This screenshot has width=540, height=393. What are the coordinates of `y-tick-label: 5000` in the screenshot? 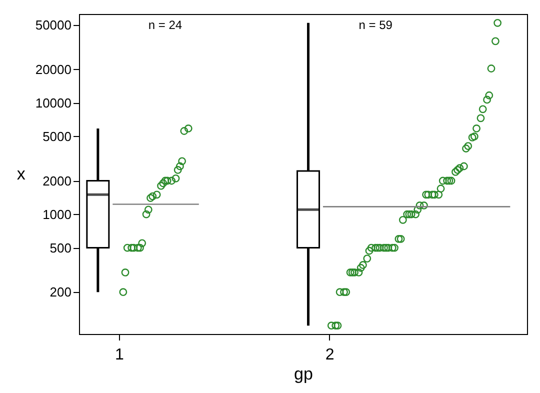 It's located at (57, 136).